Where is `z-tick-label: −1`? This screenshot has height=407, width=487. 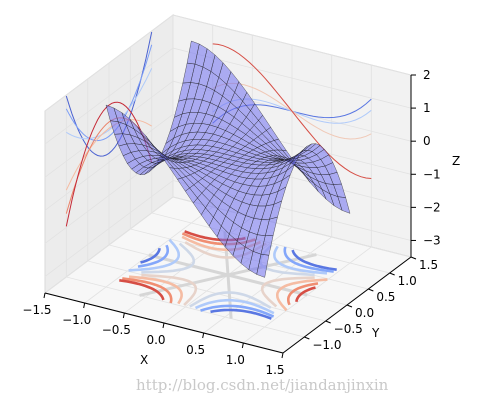 z-tick-label: −1 is located at coordinates (432, 174).